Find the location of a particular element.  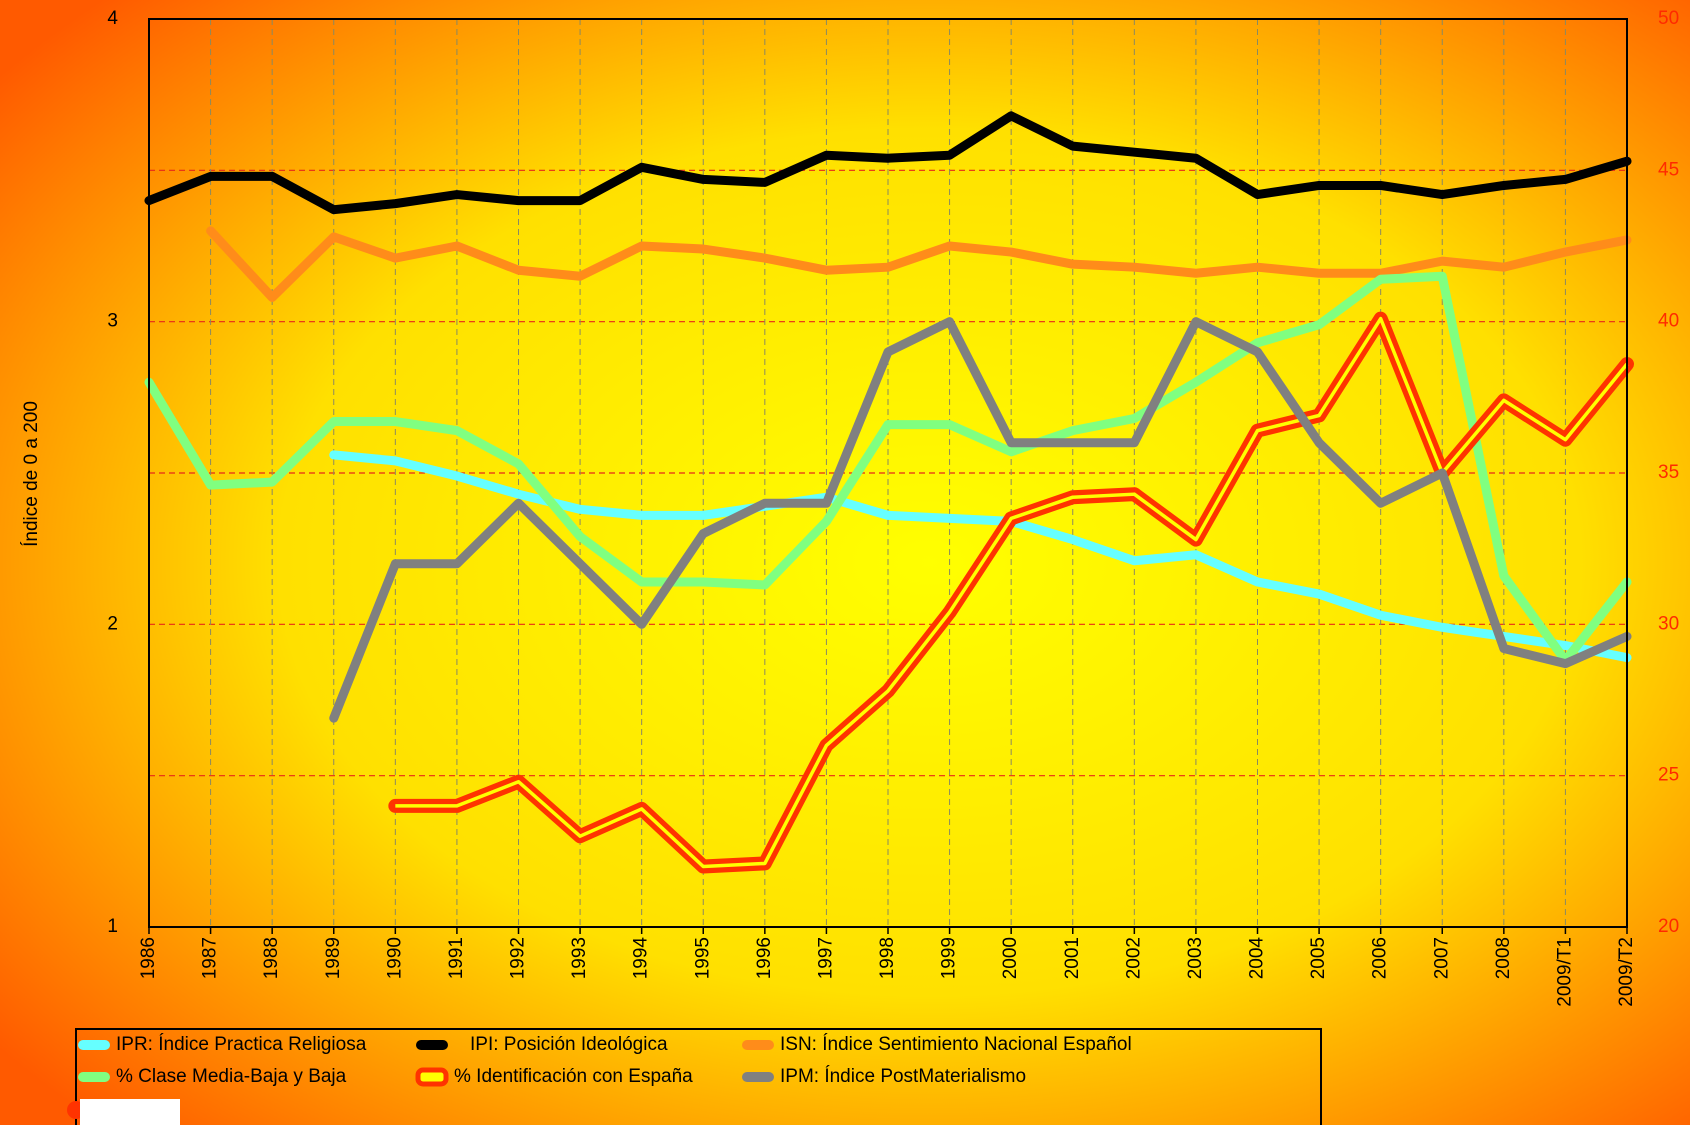

x-tick-label: 1997 is located at coordinates (825, 958).